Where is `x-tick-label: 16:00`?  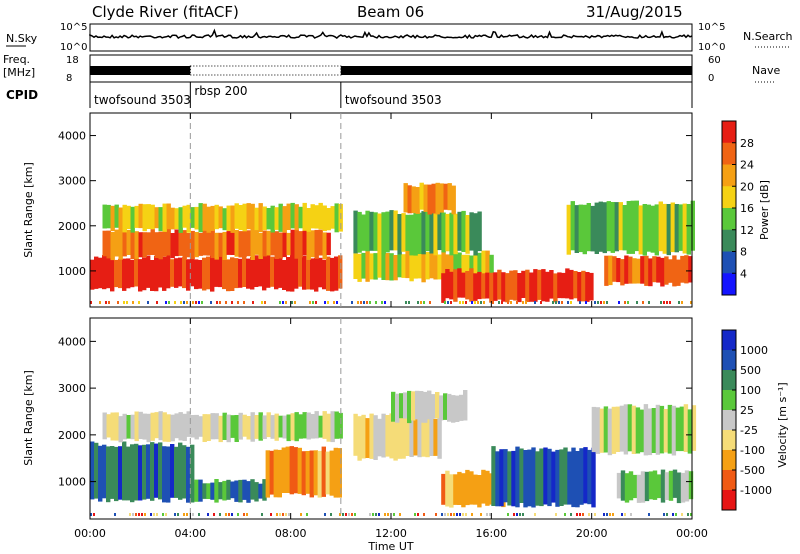 x-tick-label: 16:00 is located at coordinates (491, 533).